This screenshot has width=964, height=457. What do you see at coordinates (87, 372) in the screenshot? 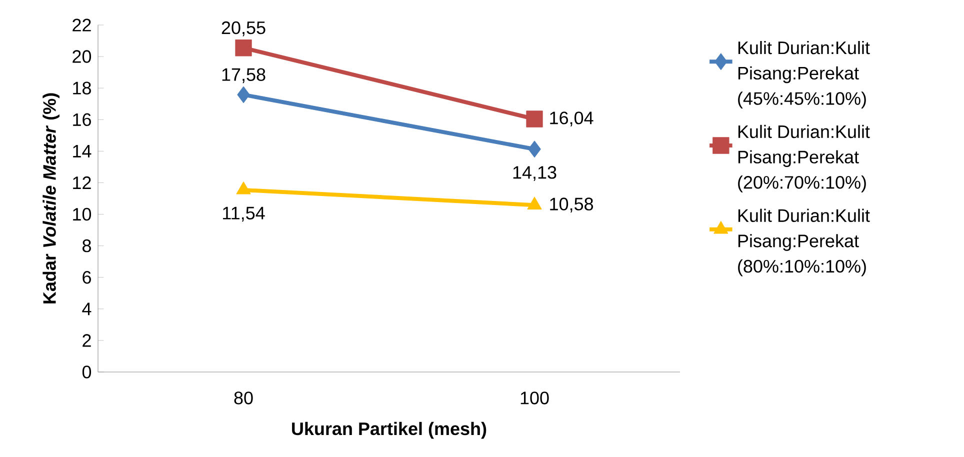
I see `y-tick-label: 0` at bounding box center [87, 372].